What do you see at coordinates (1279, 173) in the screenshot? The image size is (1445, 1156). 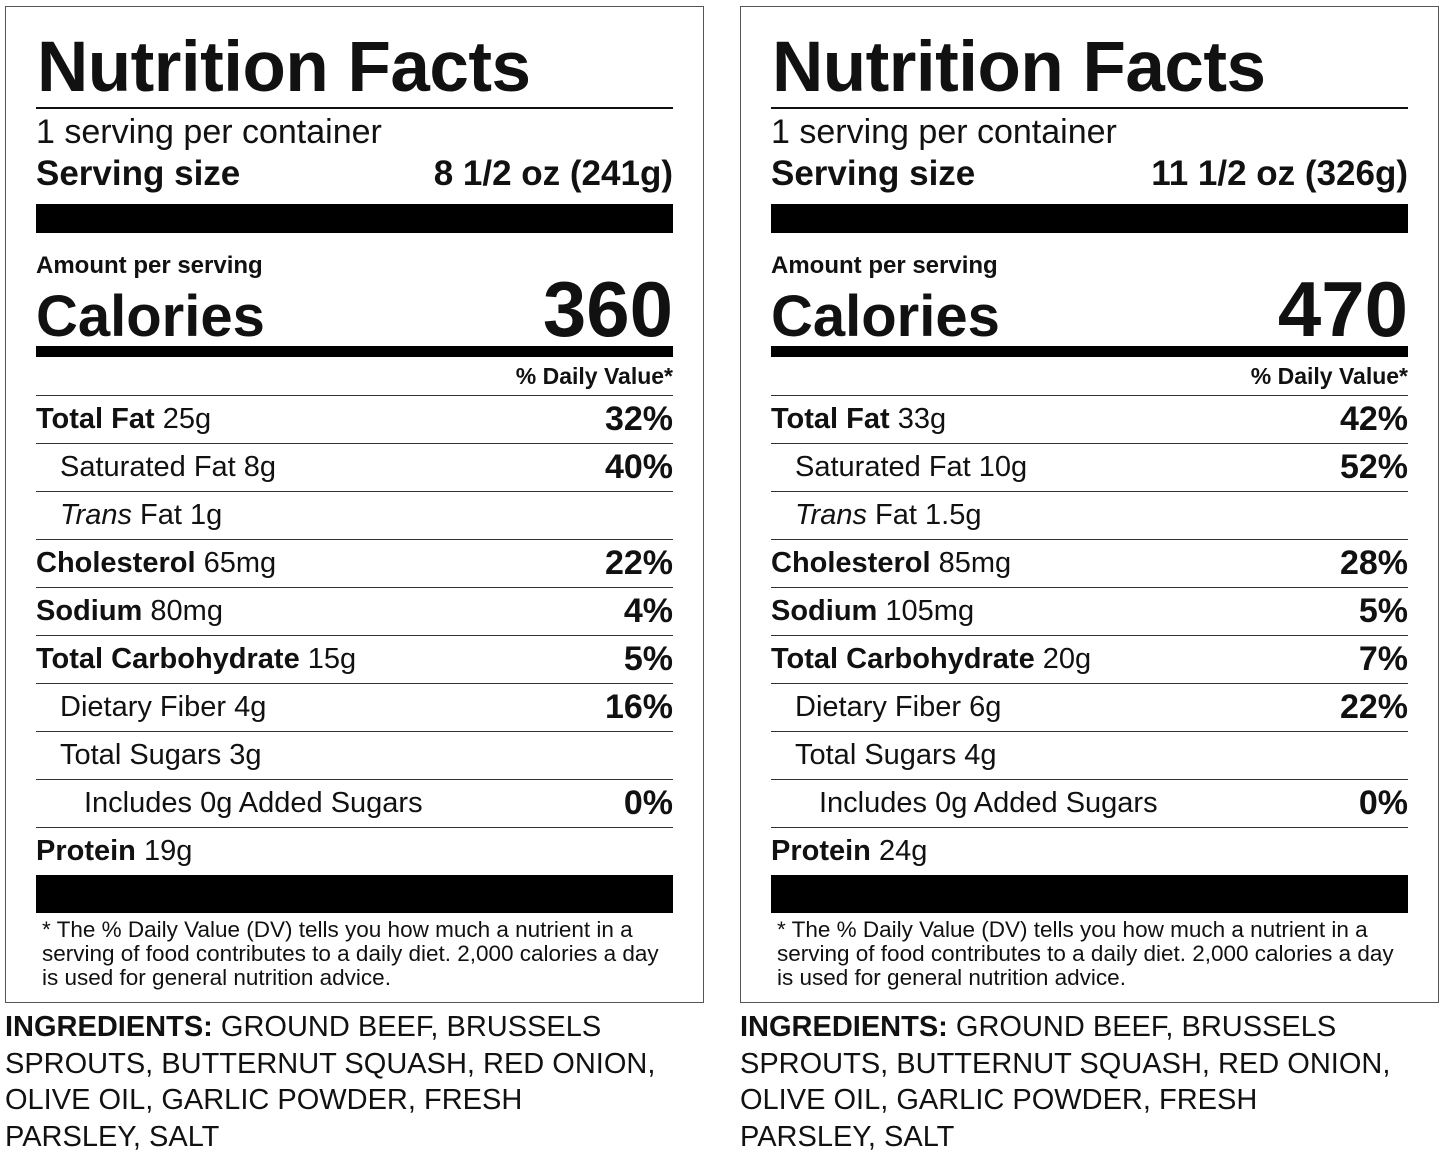 I see `serving-size-value: 11 1/2 oz (326g)` at bounding box center [1279, 173].